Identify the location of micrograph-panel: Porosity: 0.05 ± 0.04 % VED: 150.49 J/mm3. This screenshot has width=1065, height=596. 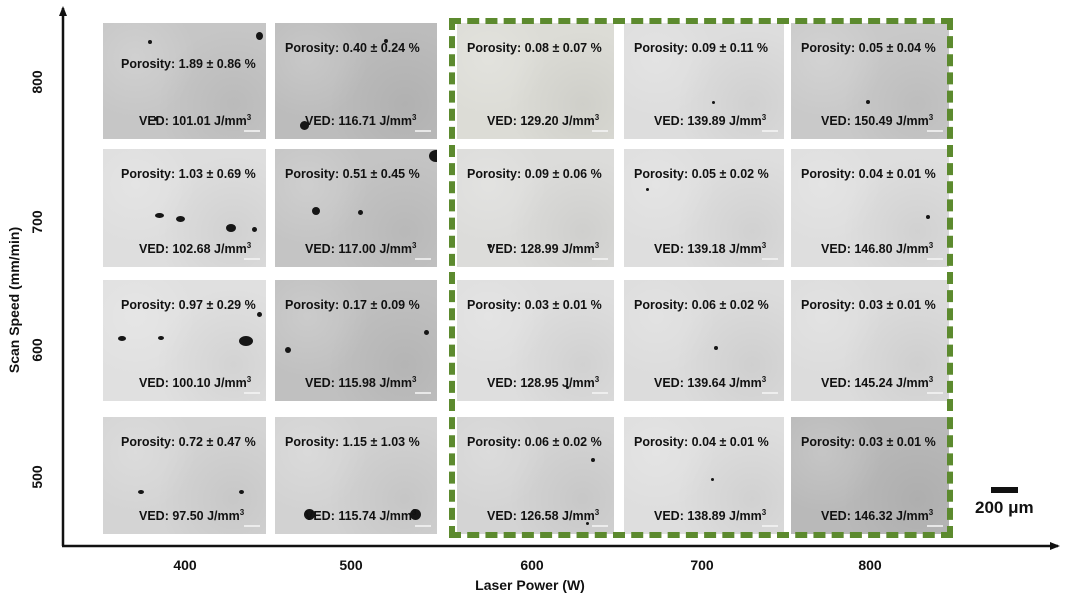
(870, 81).